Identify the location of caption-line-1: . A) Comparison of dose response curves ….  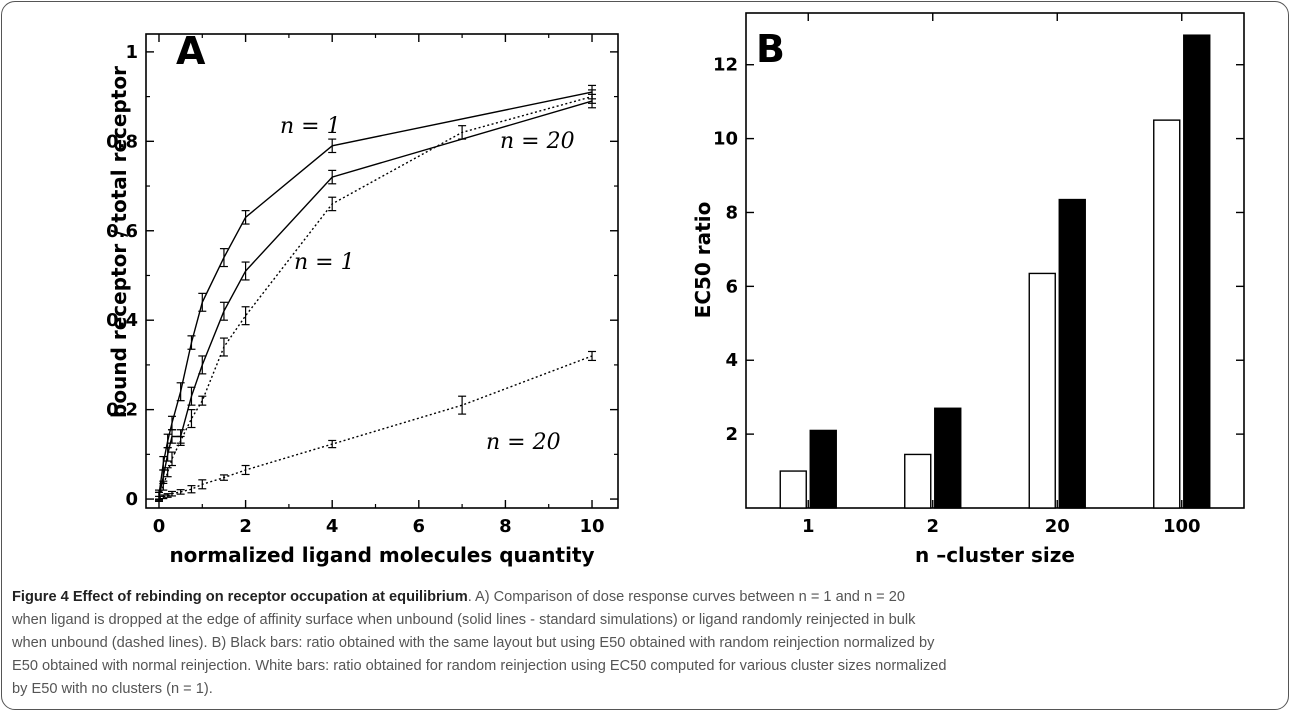
(686, 597).